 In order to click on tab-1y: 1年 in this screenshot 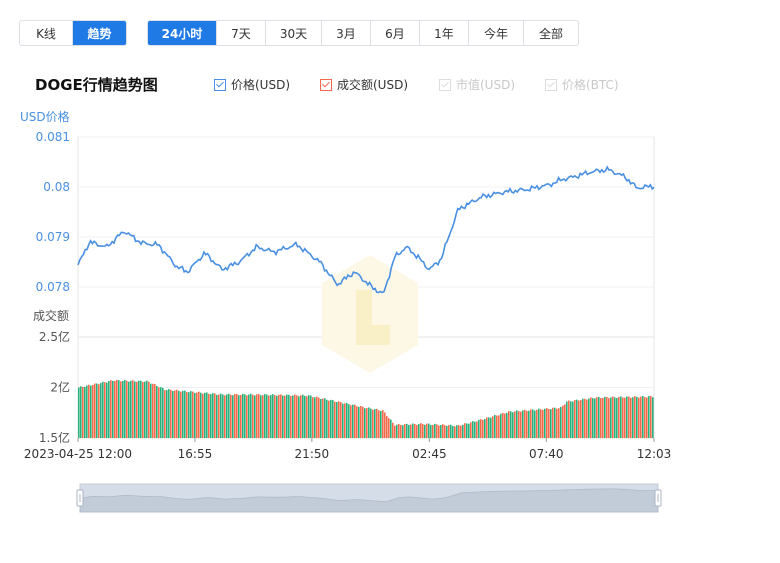, I will do `click(444, 33)`.